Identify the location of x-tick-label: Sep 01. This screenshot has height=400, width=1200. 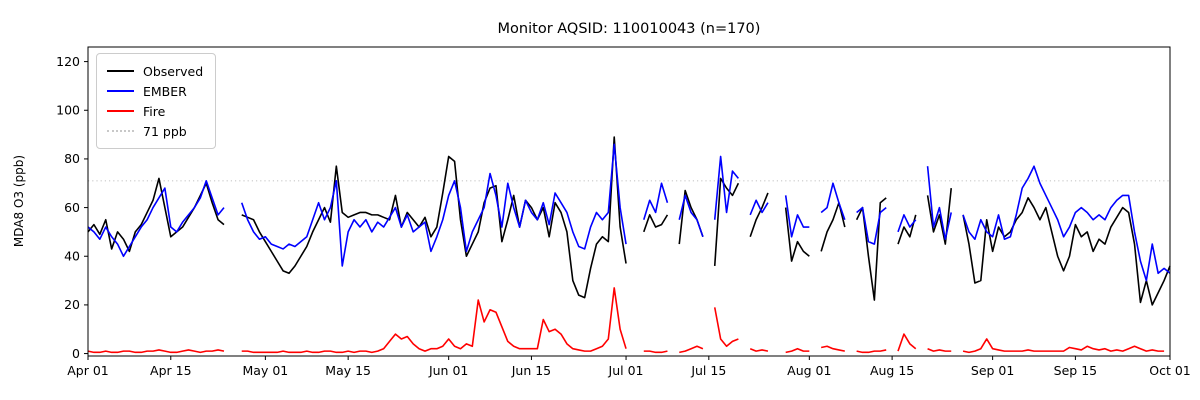
(992, 370).